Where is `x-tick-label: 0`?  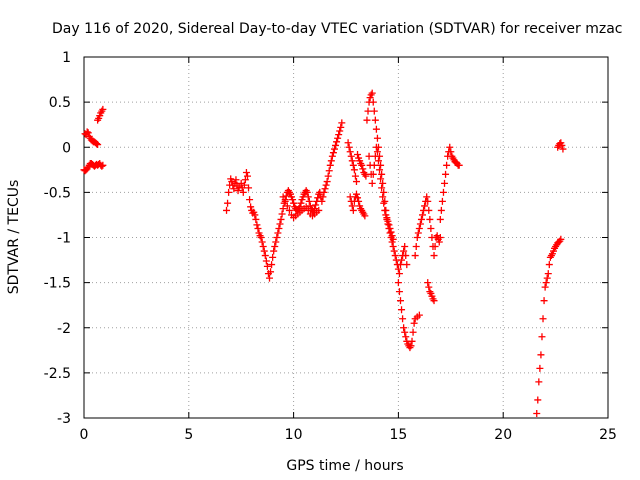 x-tick-label: 0 is located at coordinates (84, 435).